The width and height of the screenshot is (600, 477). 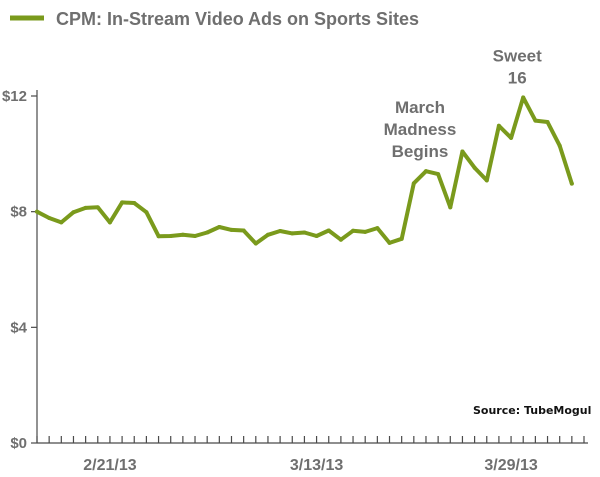 I want to click on annotation: Sweet 16, so click(x=517, y=66).